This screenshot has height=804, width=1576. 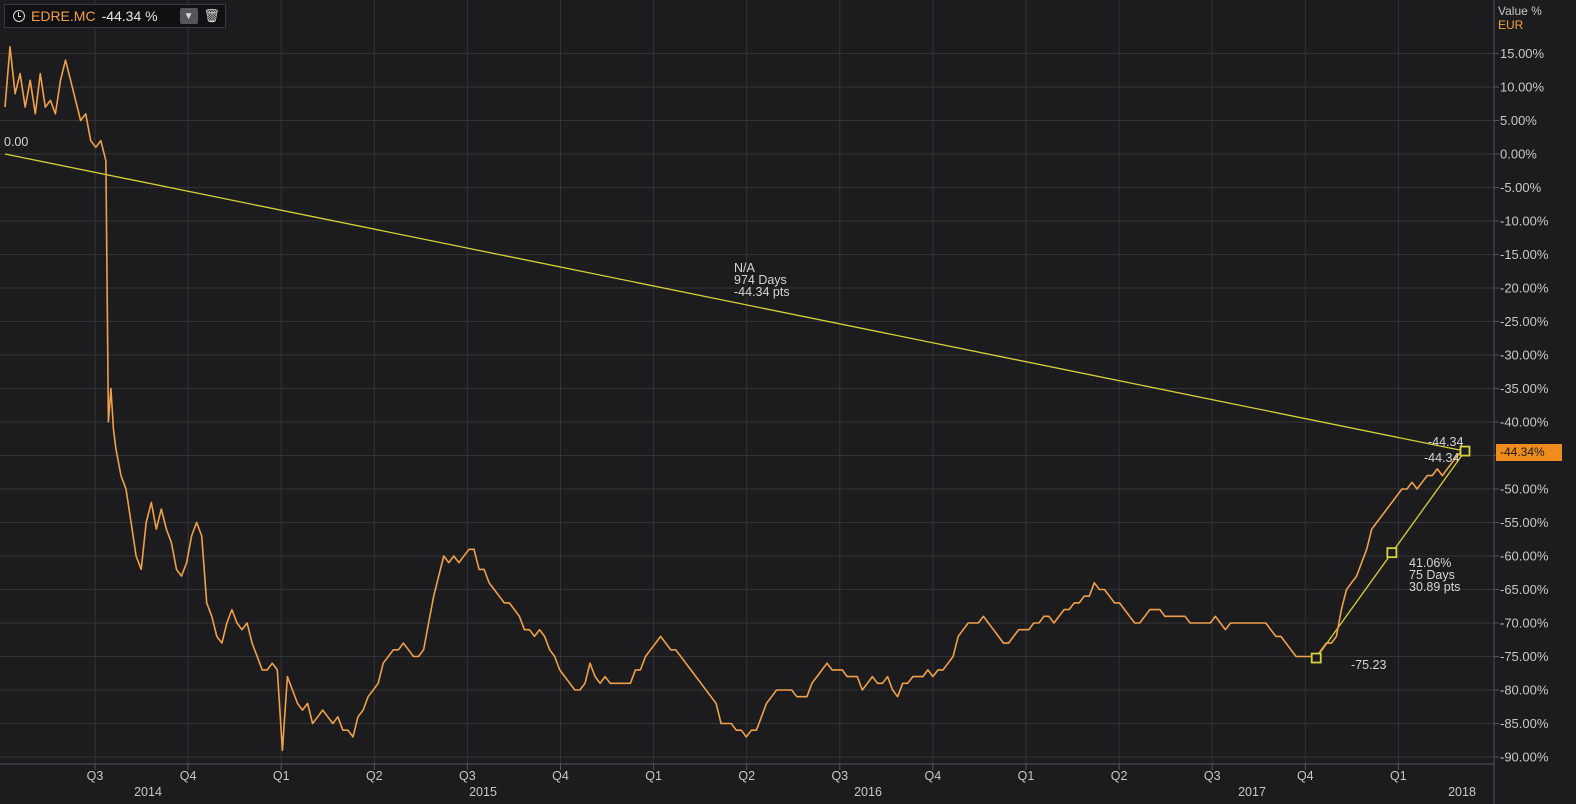 I want to click on series-legend: EDRE.MC -44.34 % ▼ 🗑, so click(x=115, y=16).